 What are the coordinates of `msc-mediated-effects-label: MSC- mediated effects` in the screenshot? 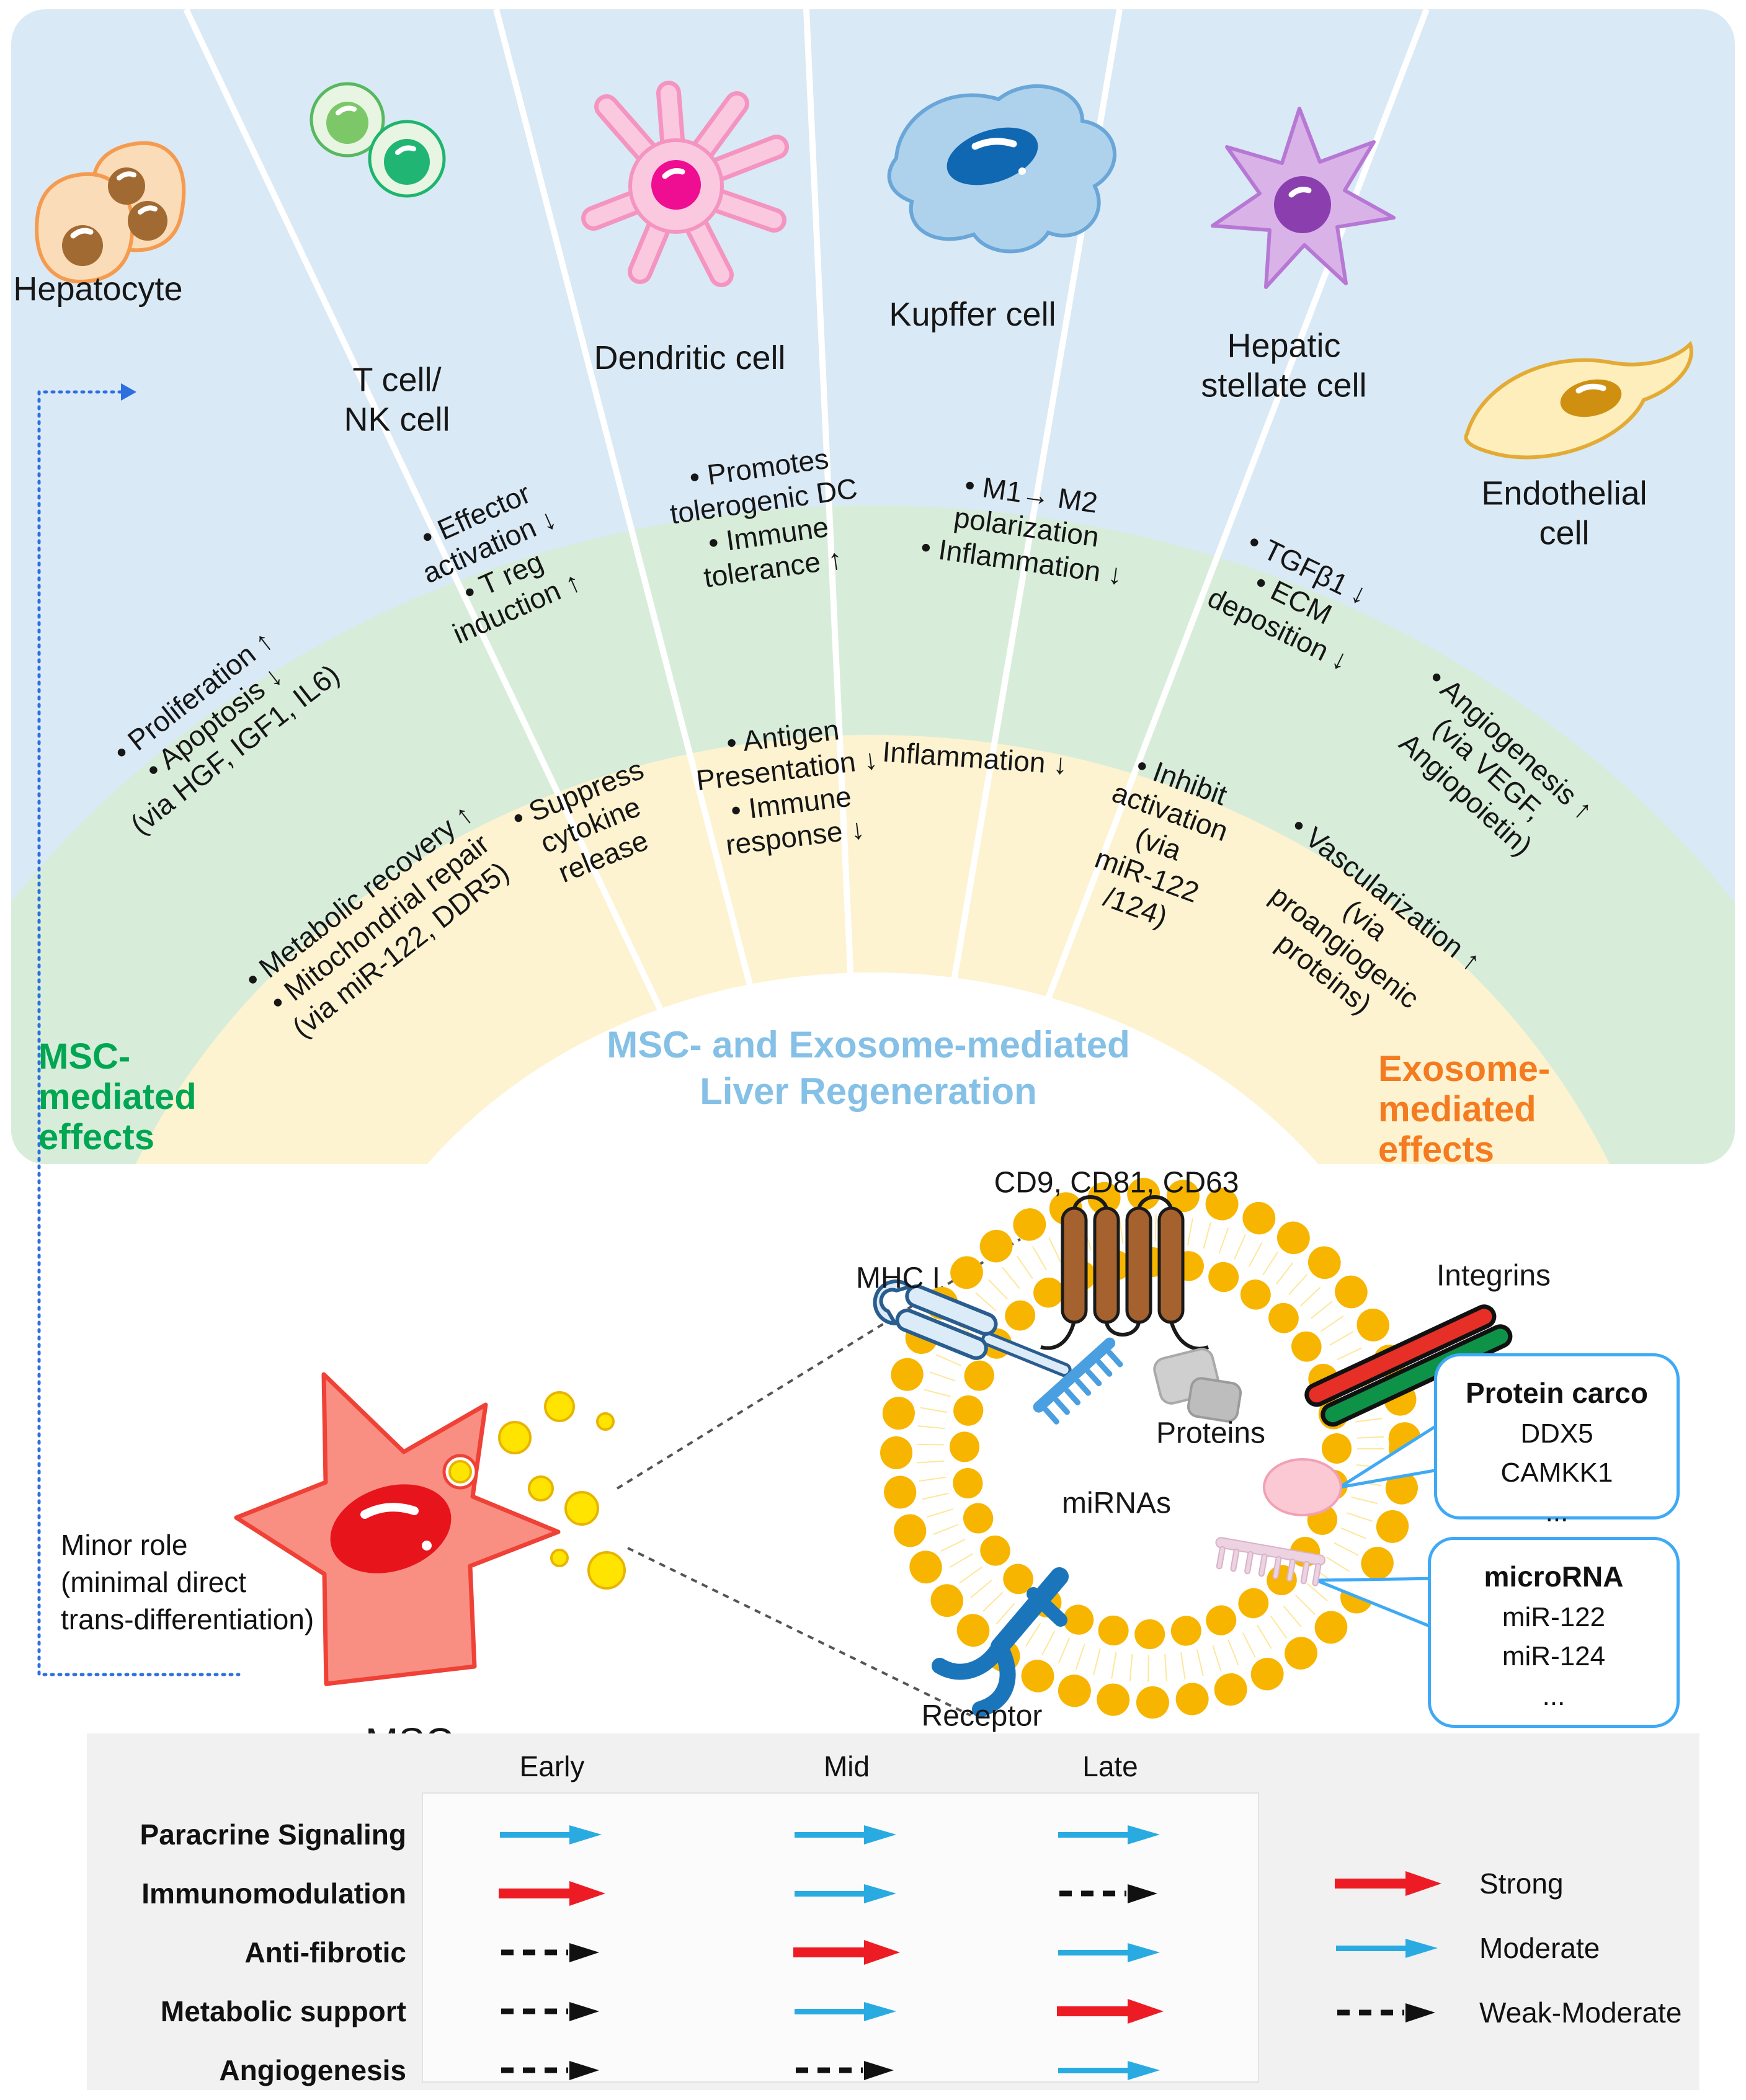 It's located at (117, 1096).